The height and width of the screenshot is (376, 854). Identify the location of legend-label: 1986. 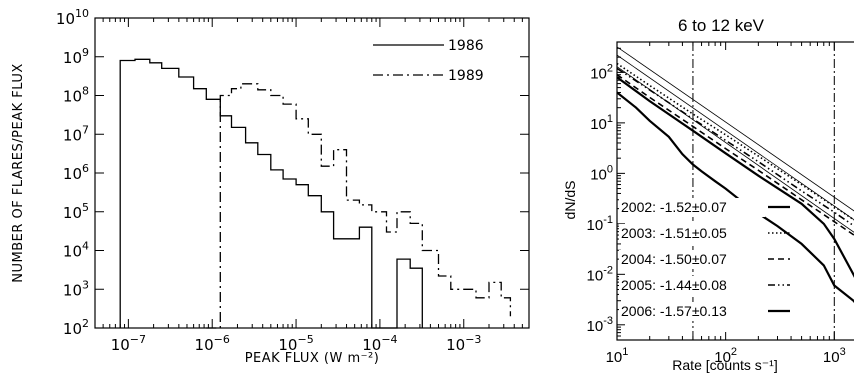
(466, 46).